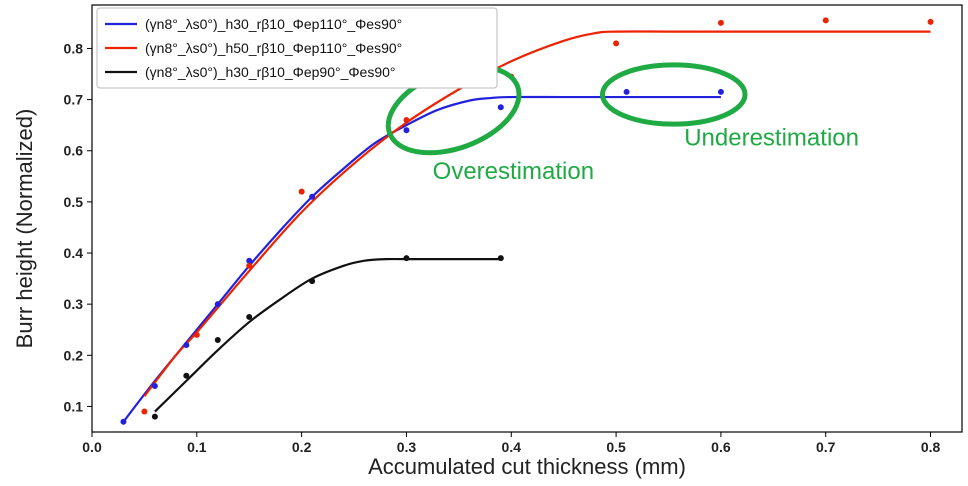 The image size is (968, 486). Describe the element at coordinates (826, 447) in the screenshot. I see `x-tick-label: 0.7` at that location.